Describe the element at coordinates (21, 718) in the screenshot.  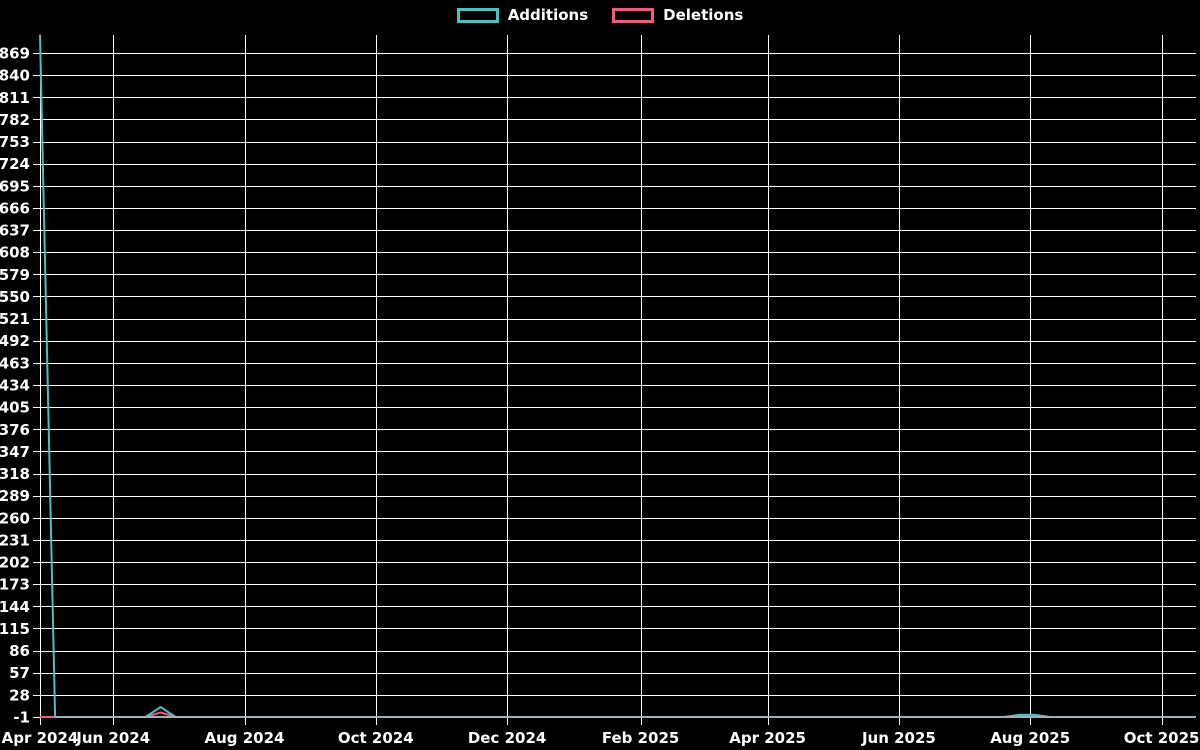
I see `y-tick-label: -1` at that location.